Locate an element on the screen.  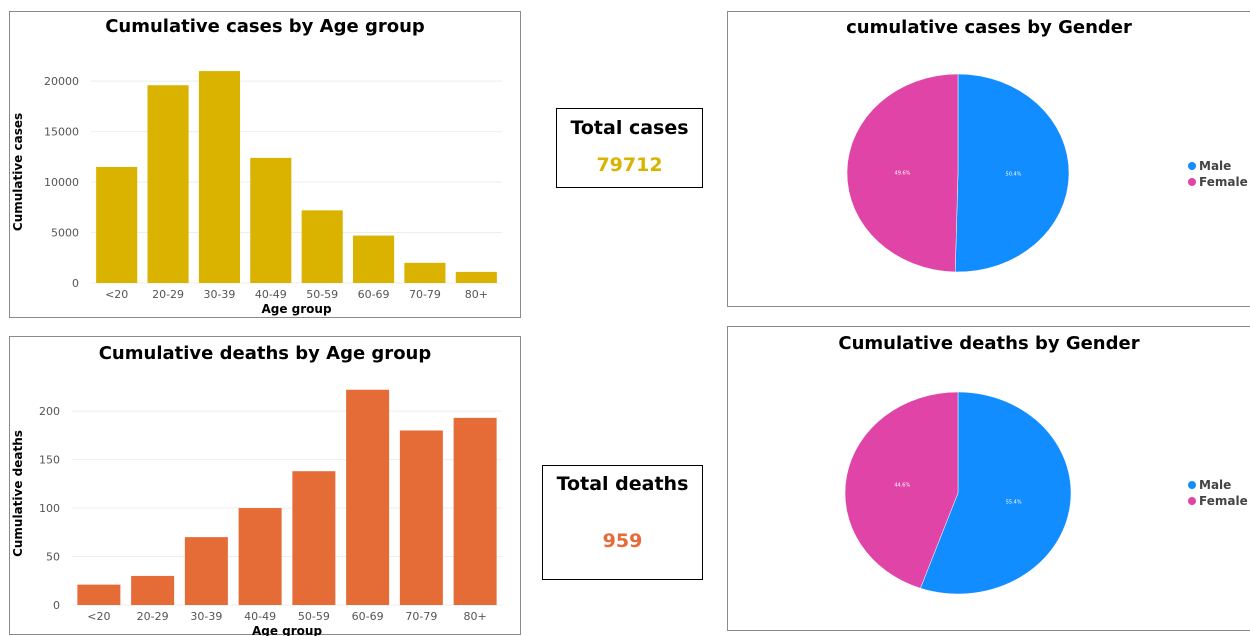
slice-percent-label: 44.6% is located at coordinates (902, 485).